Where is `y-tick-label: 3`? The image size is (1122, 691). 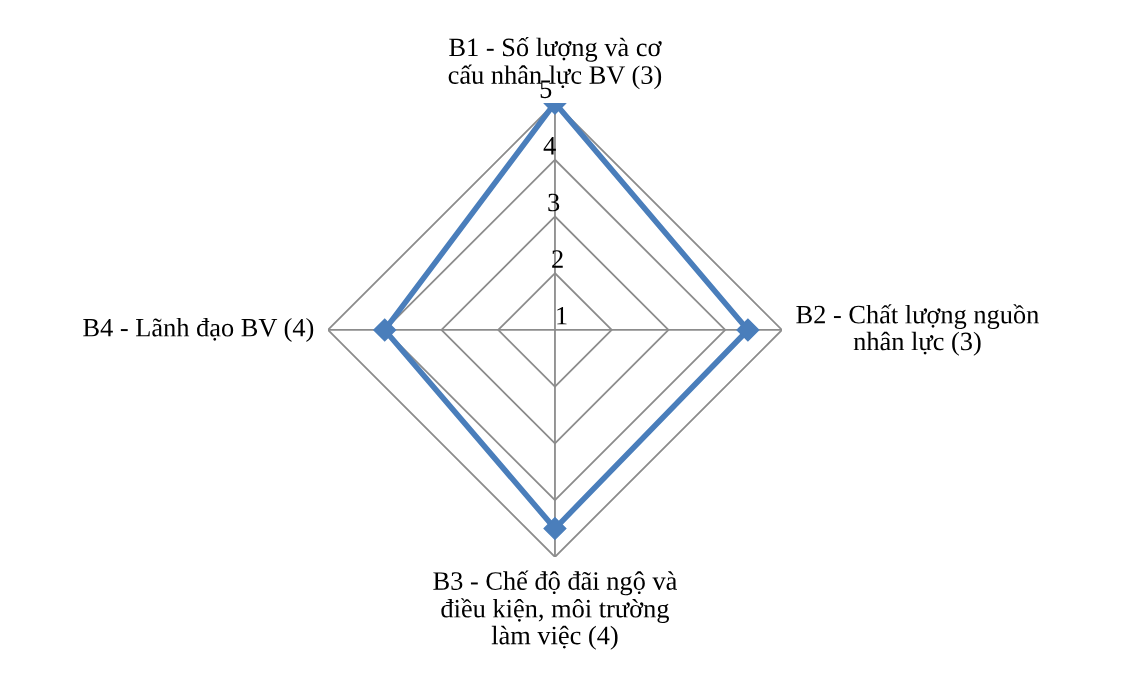
y-tick-label: 3 is located at coordinates (554, 202).